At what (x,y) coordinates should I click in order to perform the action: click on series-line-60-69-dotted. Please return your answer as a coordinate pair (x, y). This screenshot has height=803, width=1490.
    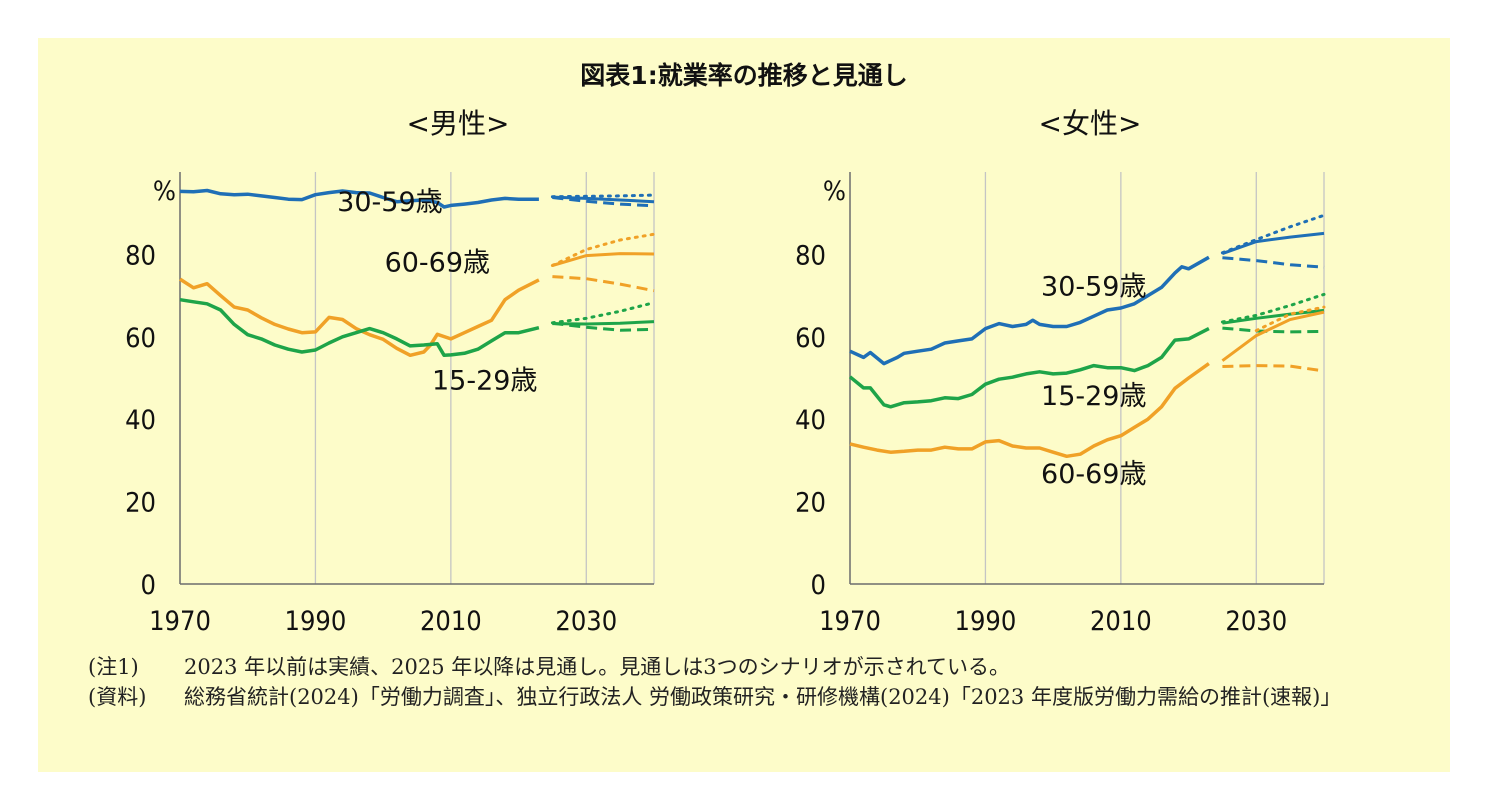
    Looking at the image, I should click on (603, 249).